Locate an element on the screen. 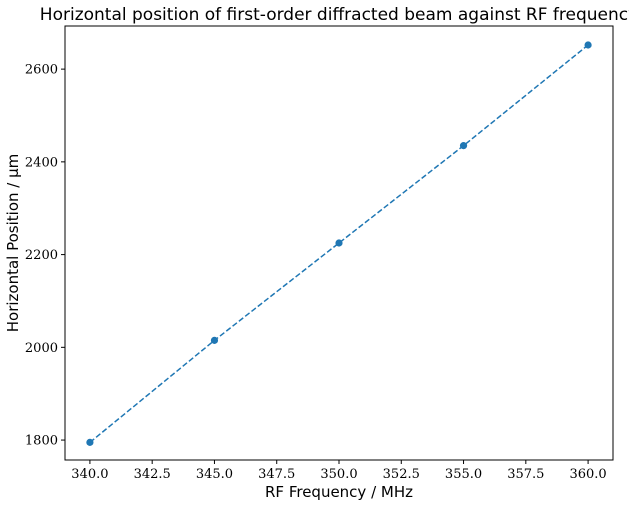 This screenshot has height=508, width=629. y-tick-label: 2200 is located at coordinates (41, 255).